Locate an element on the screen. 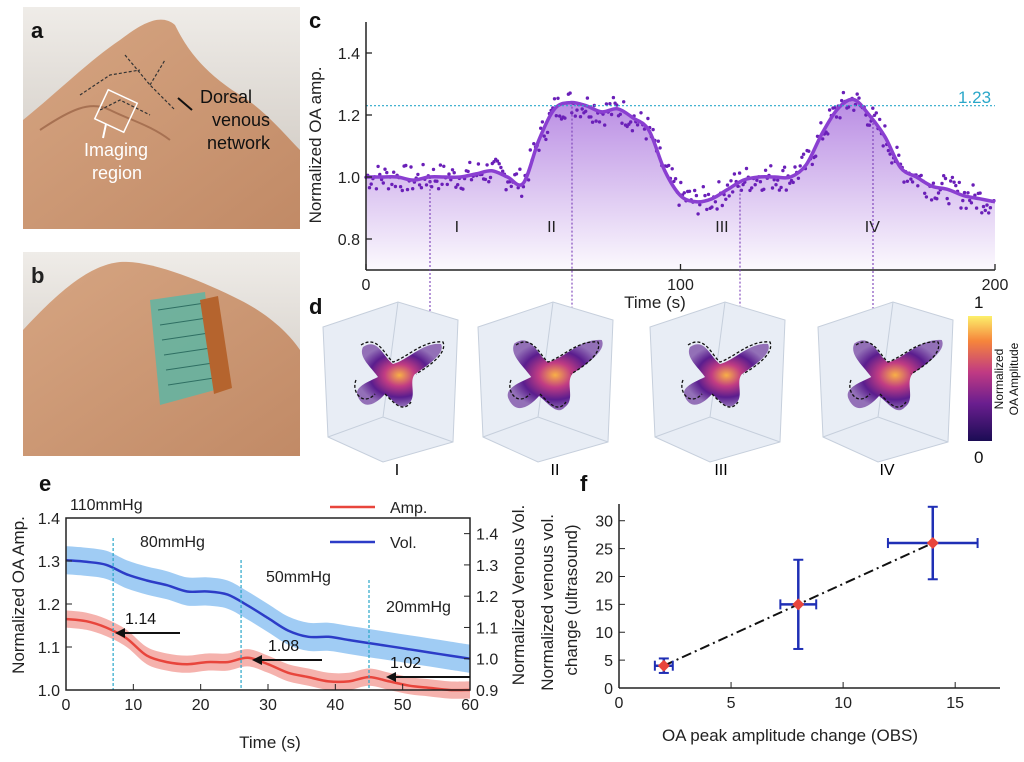  colorbar-max: 1 is located at coordinates (978, 302).